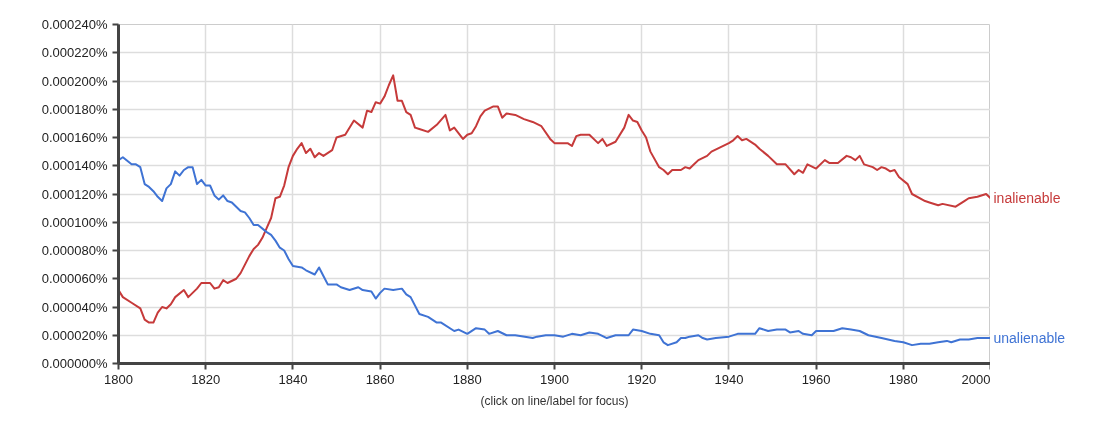 The width and height of the screenshot is (1104, 448). I want to click on y-tick-label: 0.000160%, so click(74, 137).